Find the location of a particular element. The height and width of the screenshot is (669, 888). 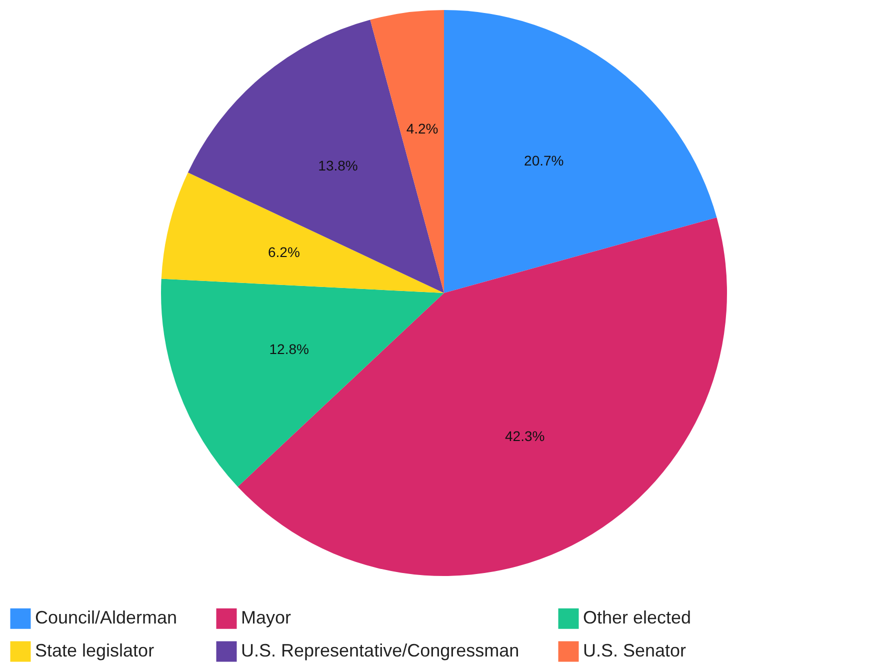

data-label: 6.2% is located at coordinates (284, 252).